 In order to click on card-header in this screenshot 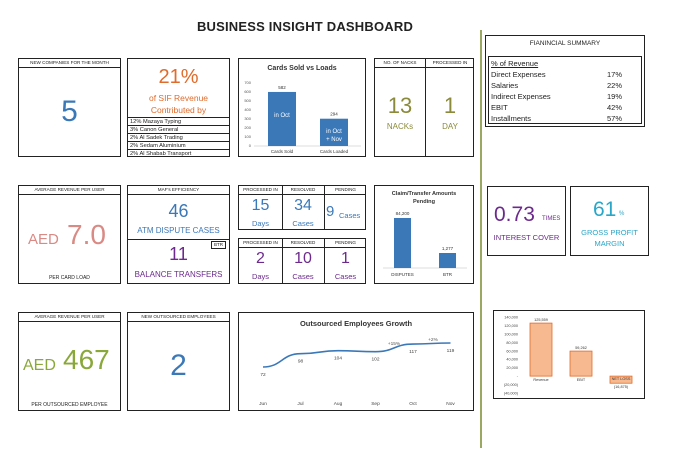, I will do `click(424, 63)`.